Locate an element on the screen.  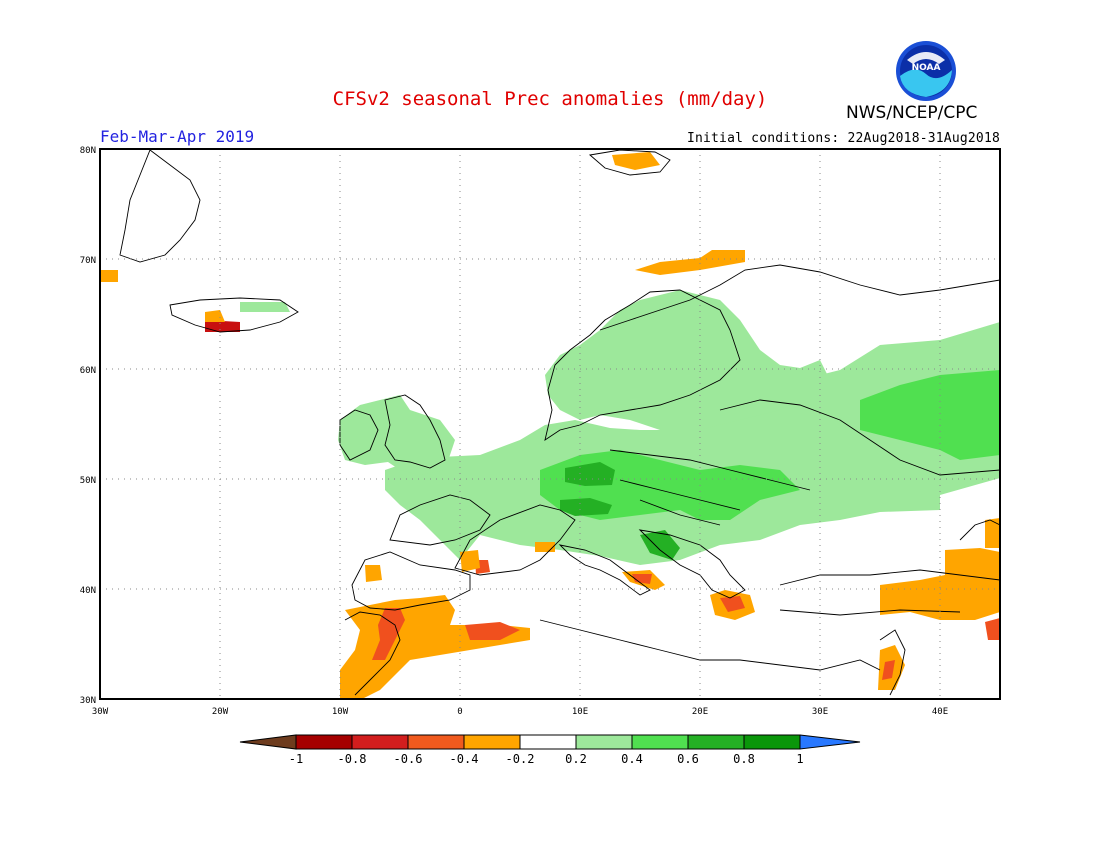
lon-tick-label: 20E is located at coordinates (700, 712).